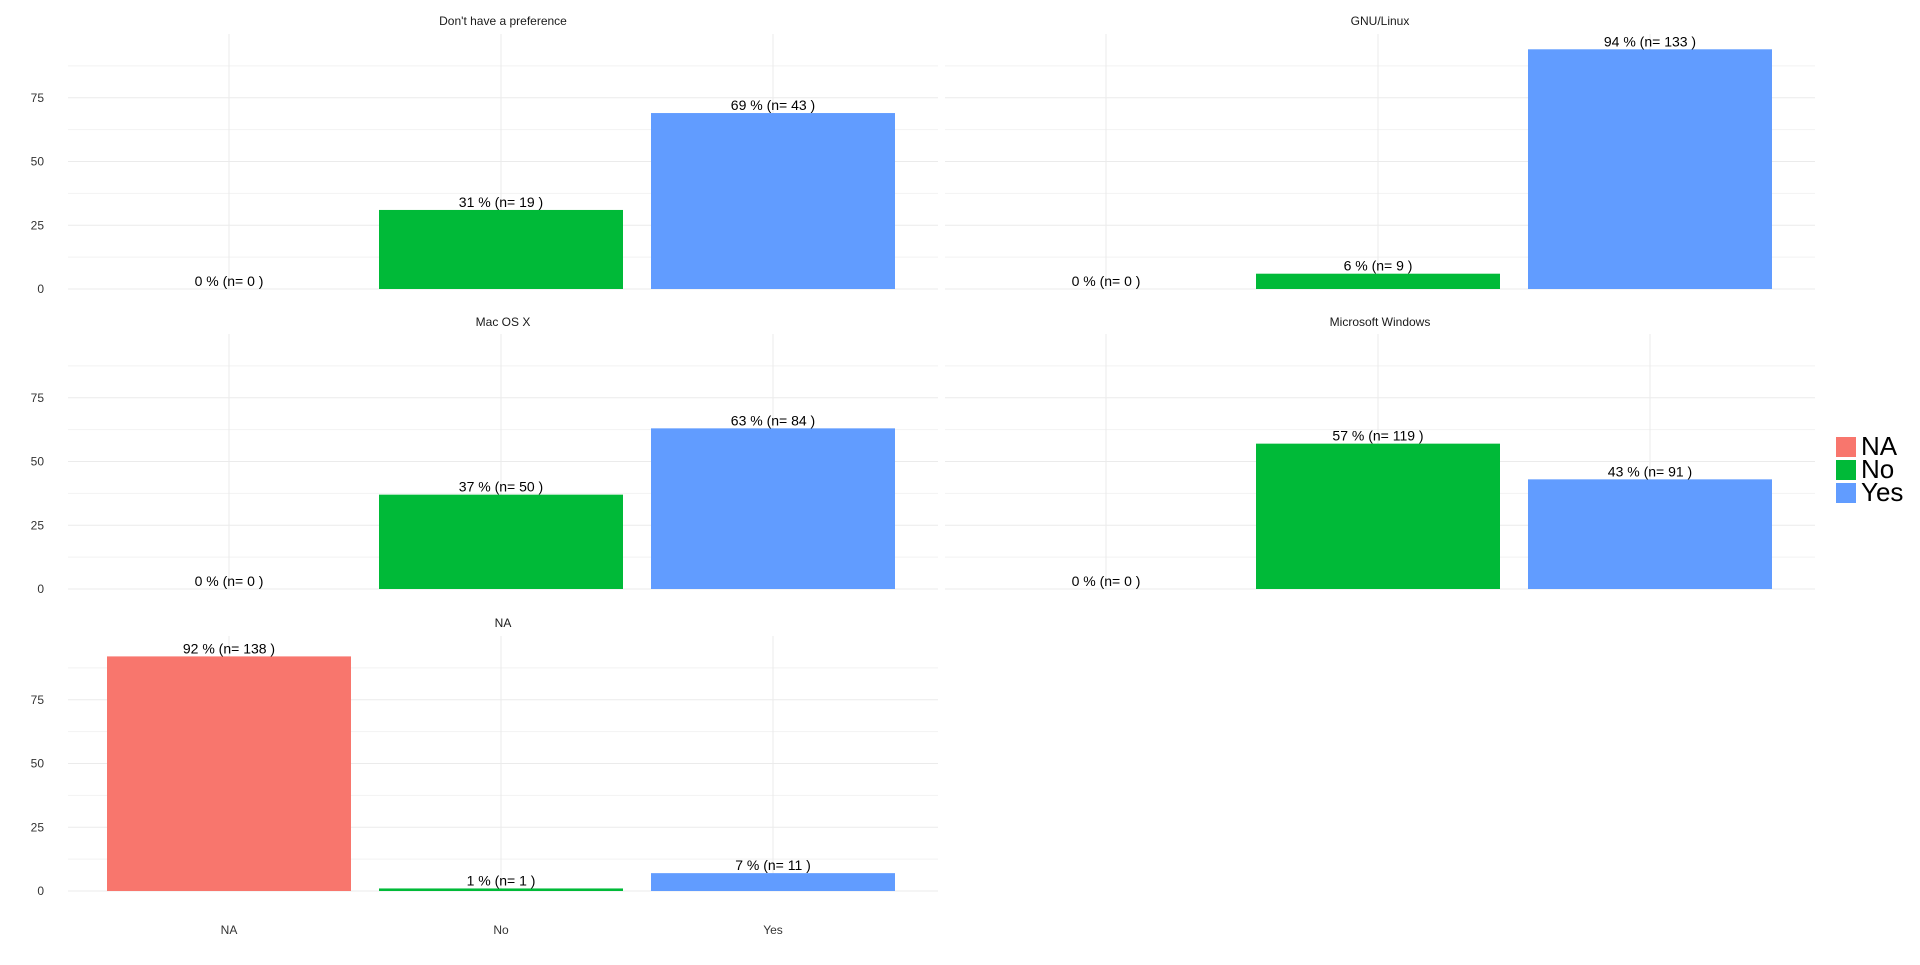 The image size is (1920, 965). What do you see at coordinates (503, 623) in the screenshot?
I see `panel-title: NA` at bounding box center [503, 623].